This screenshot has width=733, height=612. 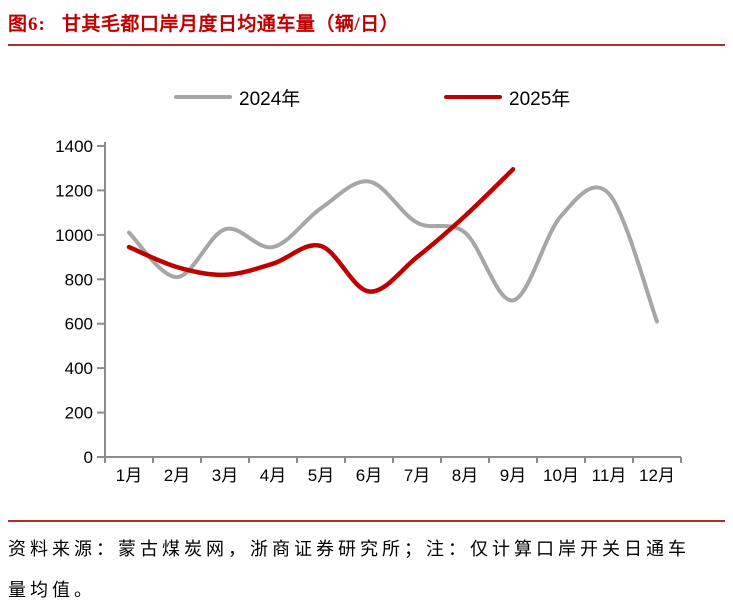 I want to click on y-axis-label: 0, so click(x=88, y=457).